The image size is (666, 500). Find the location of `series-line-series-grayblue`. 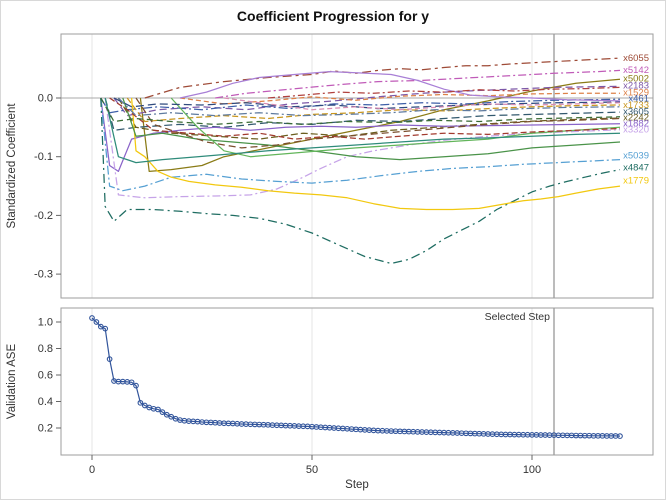

series-line-series-grayblue is located at coordinates (369, 107).